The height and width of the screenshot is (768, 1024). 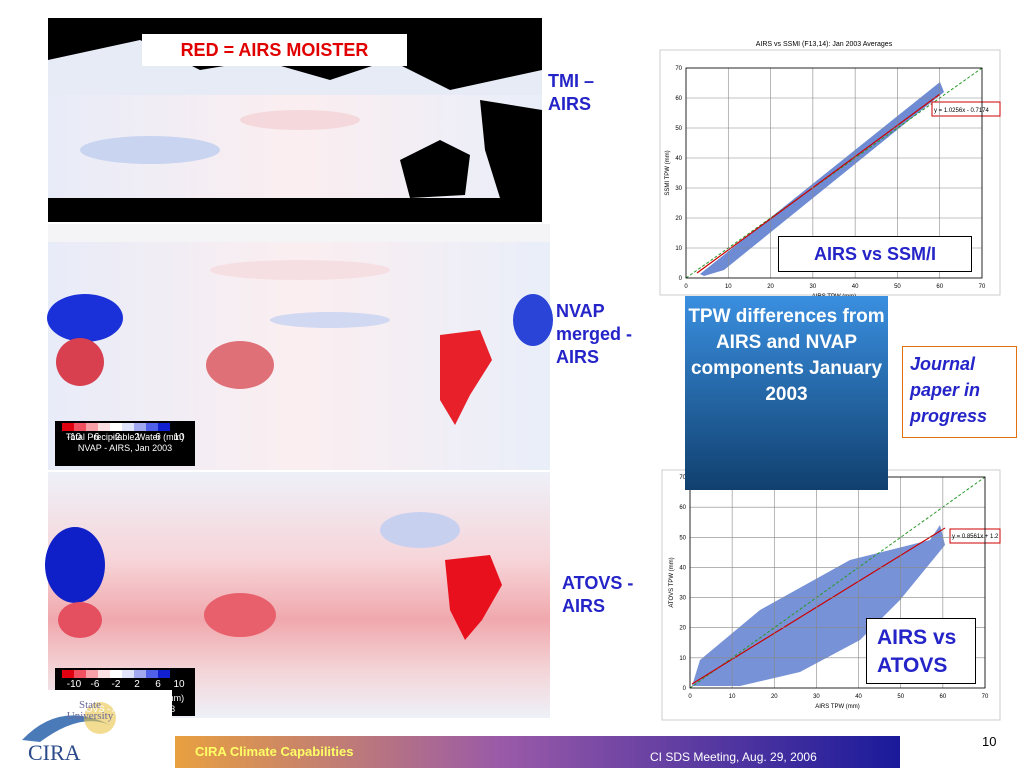 I want to click on footer-bar, so click(x=537, y=752).